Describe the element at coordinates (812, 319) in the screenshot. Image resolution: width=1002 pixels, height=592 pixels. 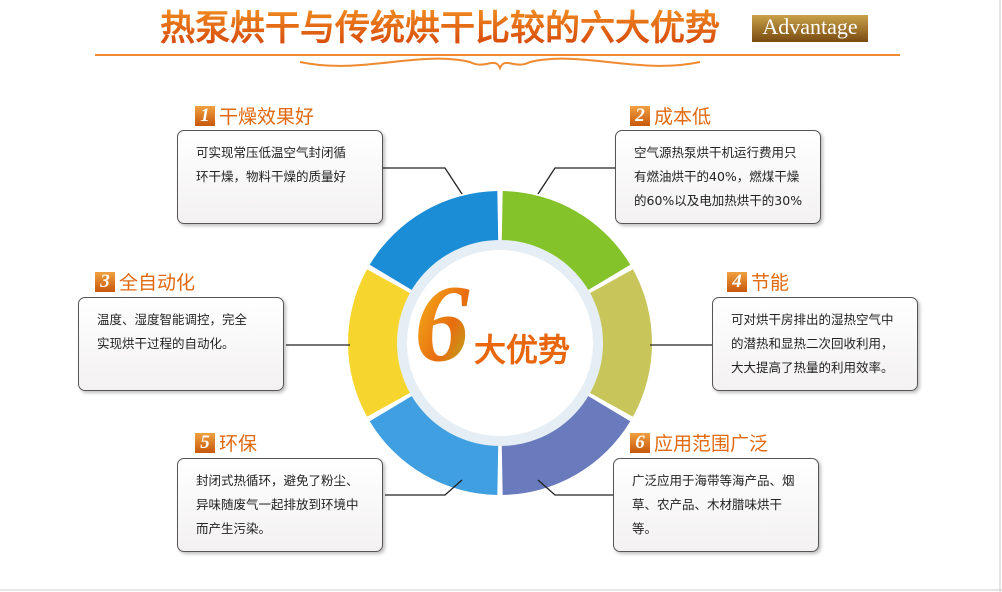
I see `item-desc-line: 可对烘干房排出的湿热空气中` at that location.